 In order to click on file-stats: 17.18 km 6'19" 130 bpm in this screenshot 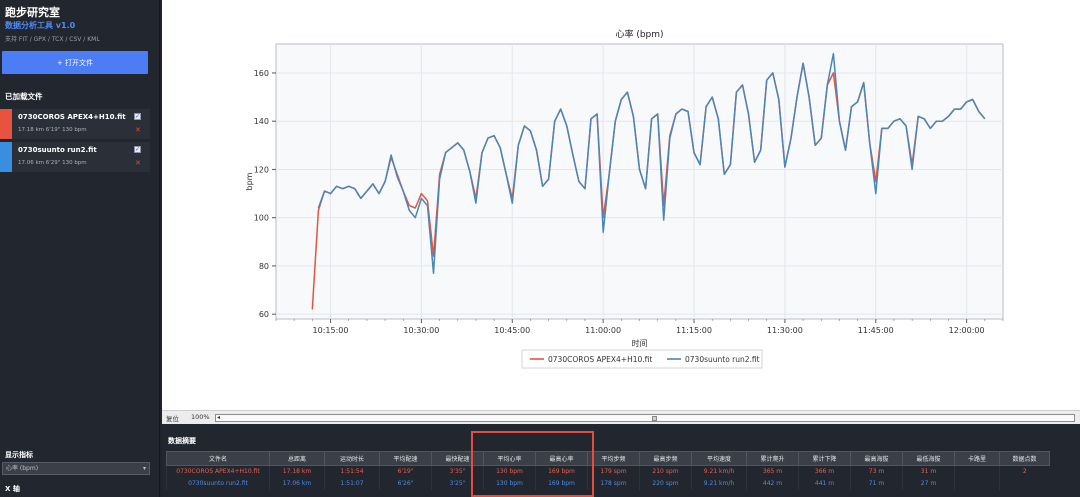, I will do `click(52, 130)`.